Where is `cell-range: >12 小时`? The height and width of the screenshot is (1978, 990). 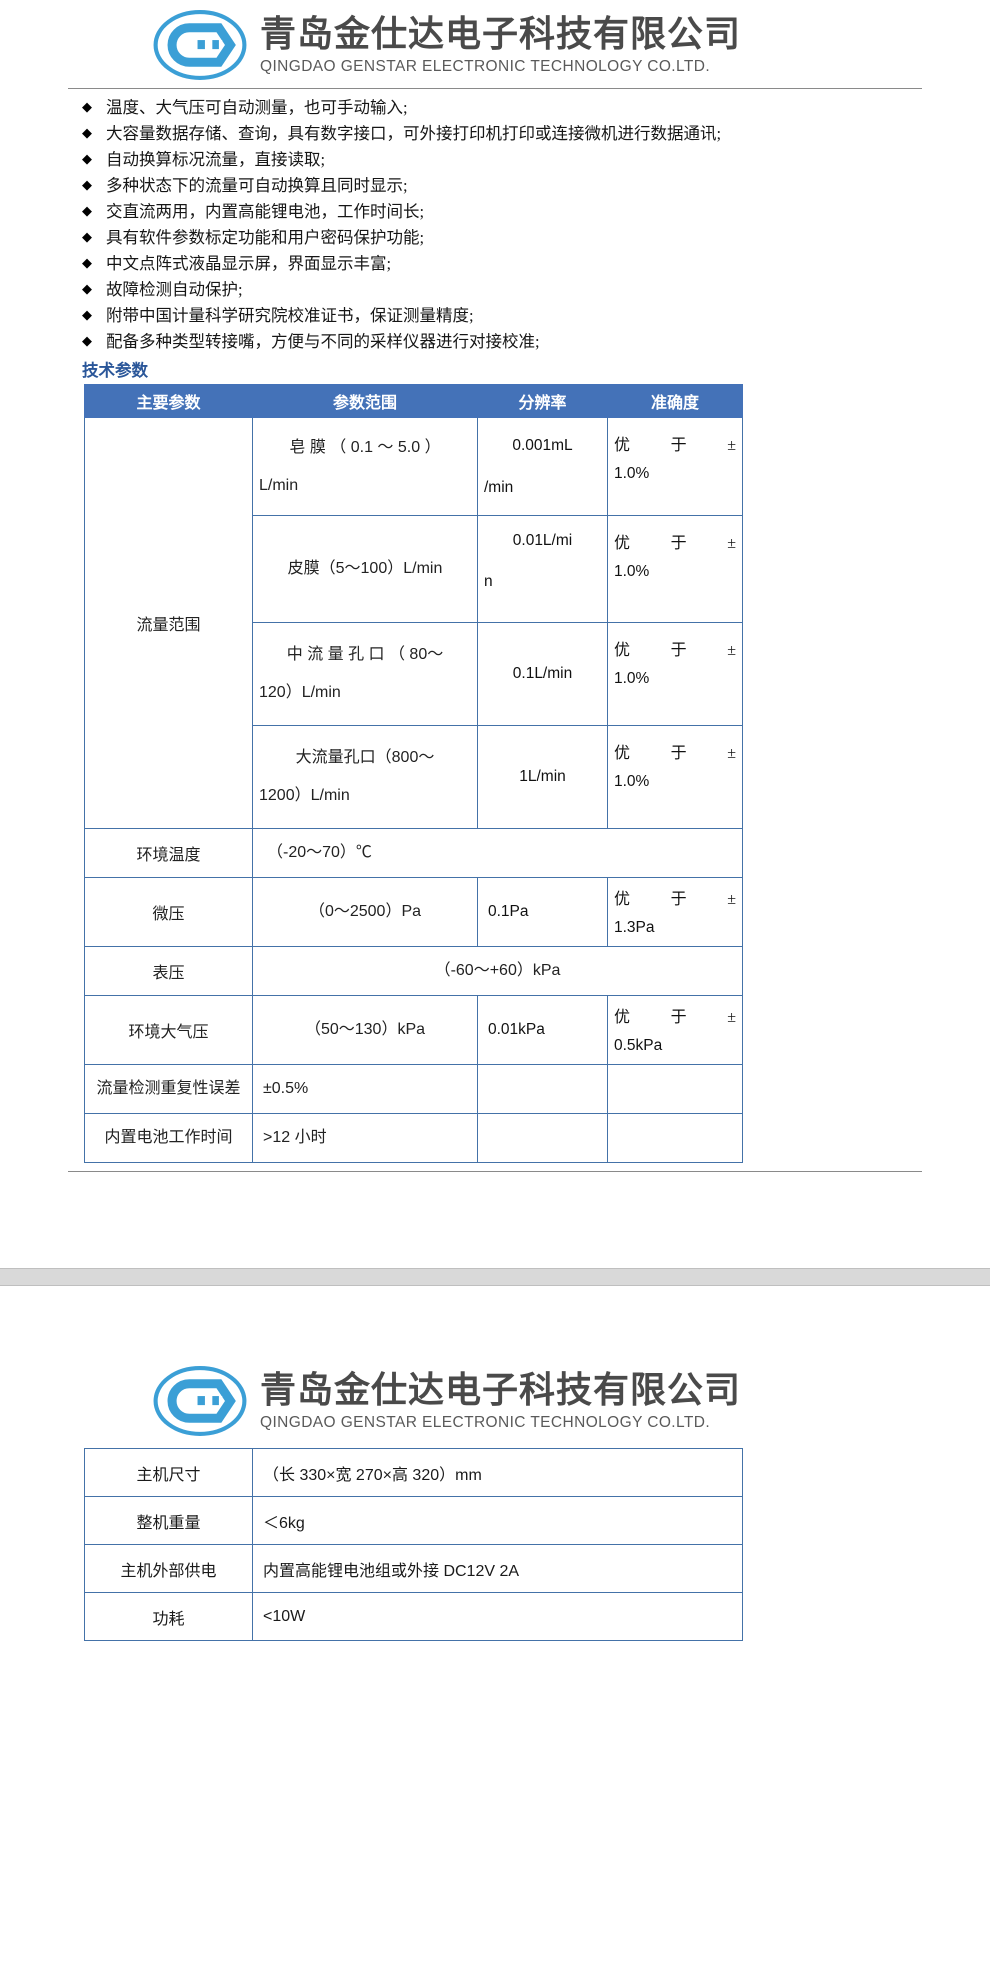 cell-range: >12 小时 is located at coordinates (365, 1138).